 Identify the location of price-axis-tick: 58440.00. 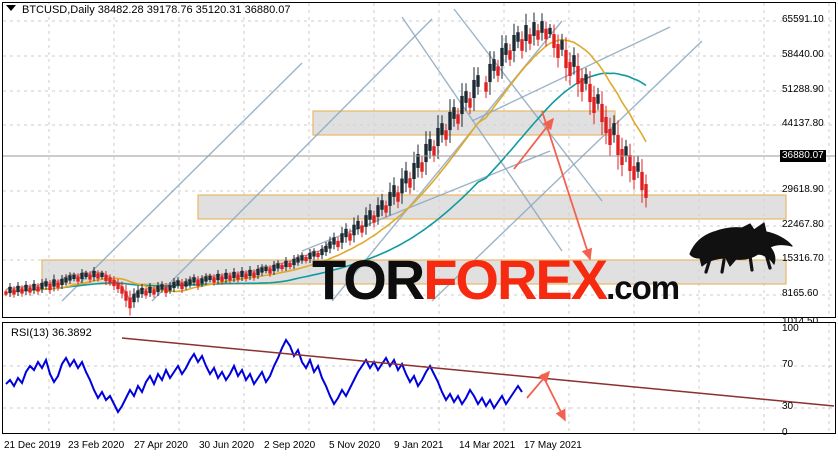
(803, 54).